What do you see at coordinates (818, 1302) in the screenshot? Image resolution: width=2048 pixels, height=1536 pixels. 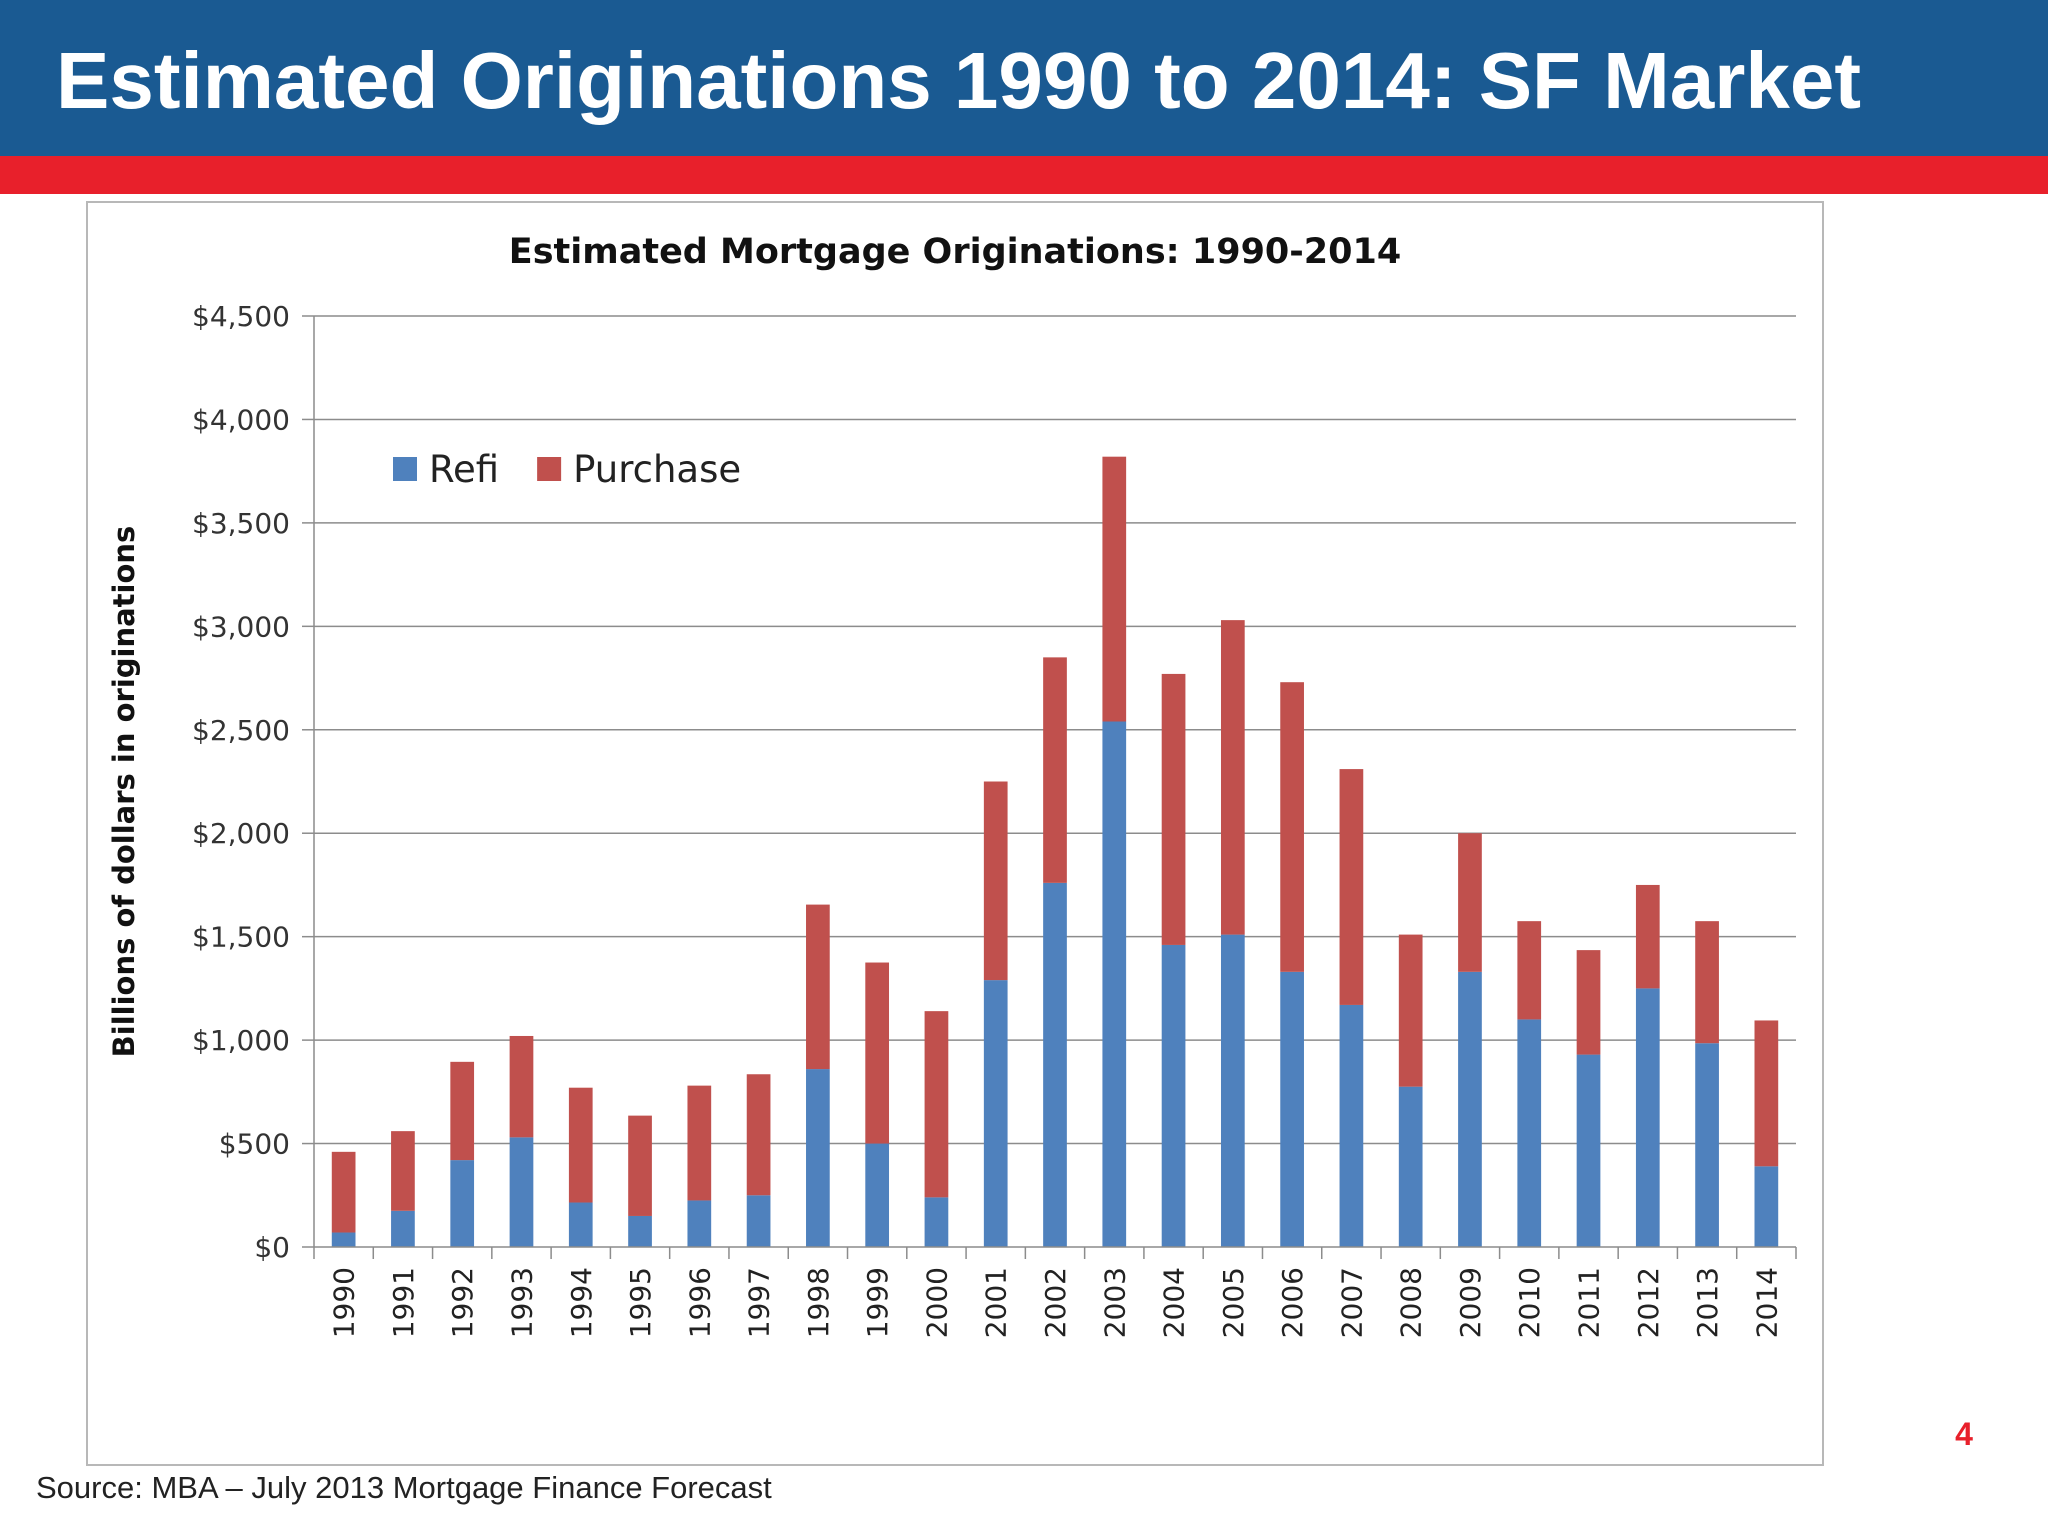 I see `x-tick-label: 1998` at bounding box center [818, 1302].